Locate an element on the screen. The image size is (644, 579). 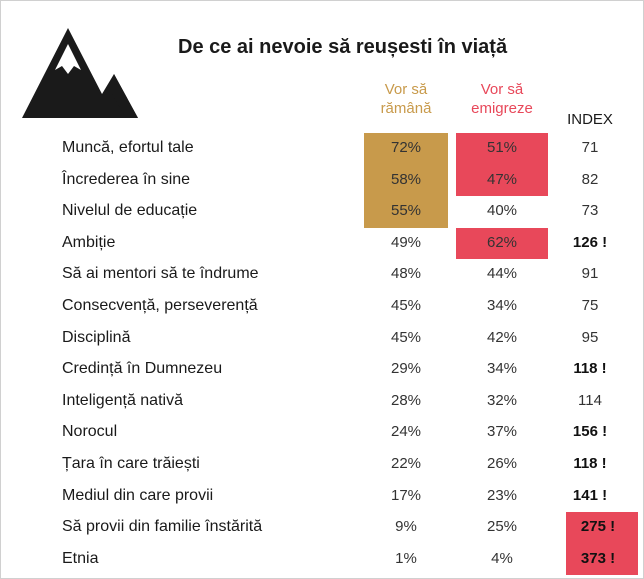
cell-emigrate: 37% is located at coordinates (502, 432).